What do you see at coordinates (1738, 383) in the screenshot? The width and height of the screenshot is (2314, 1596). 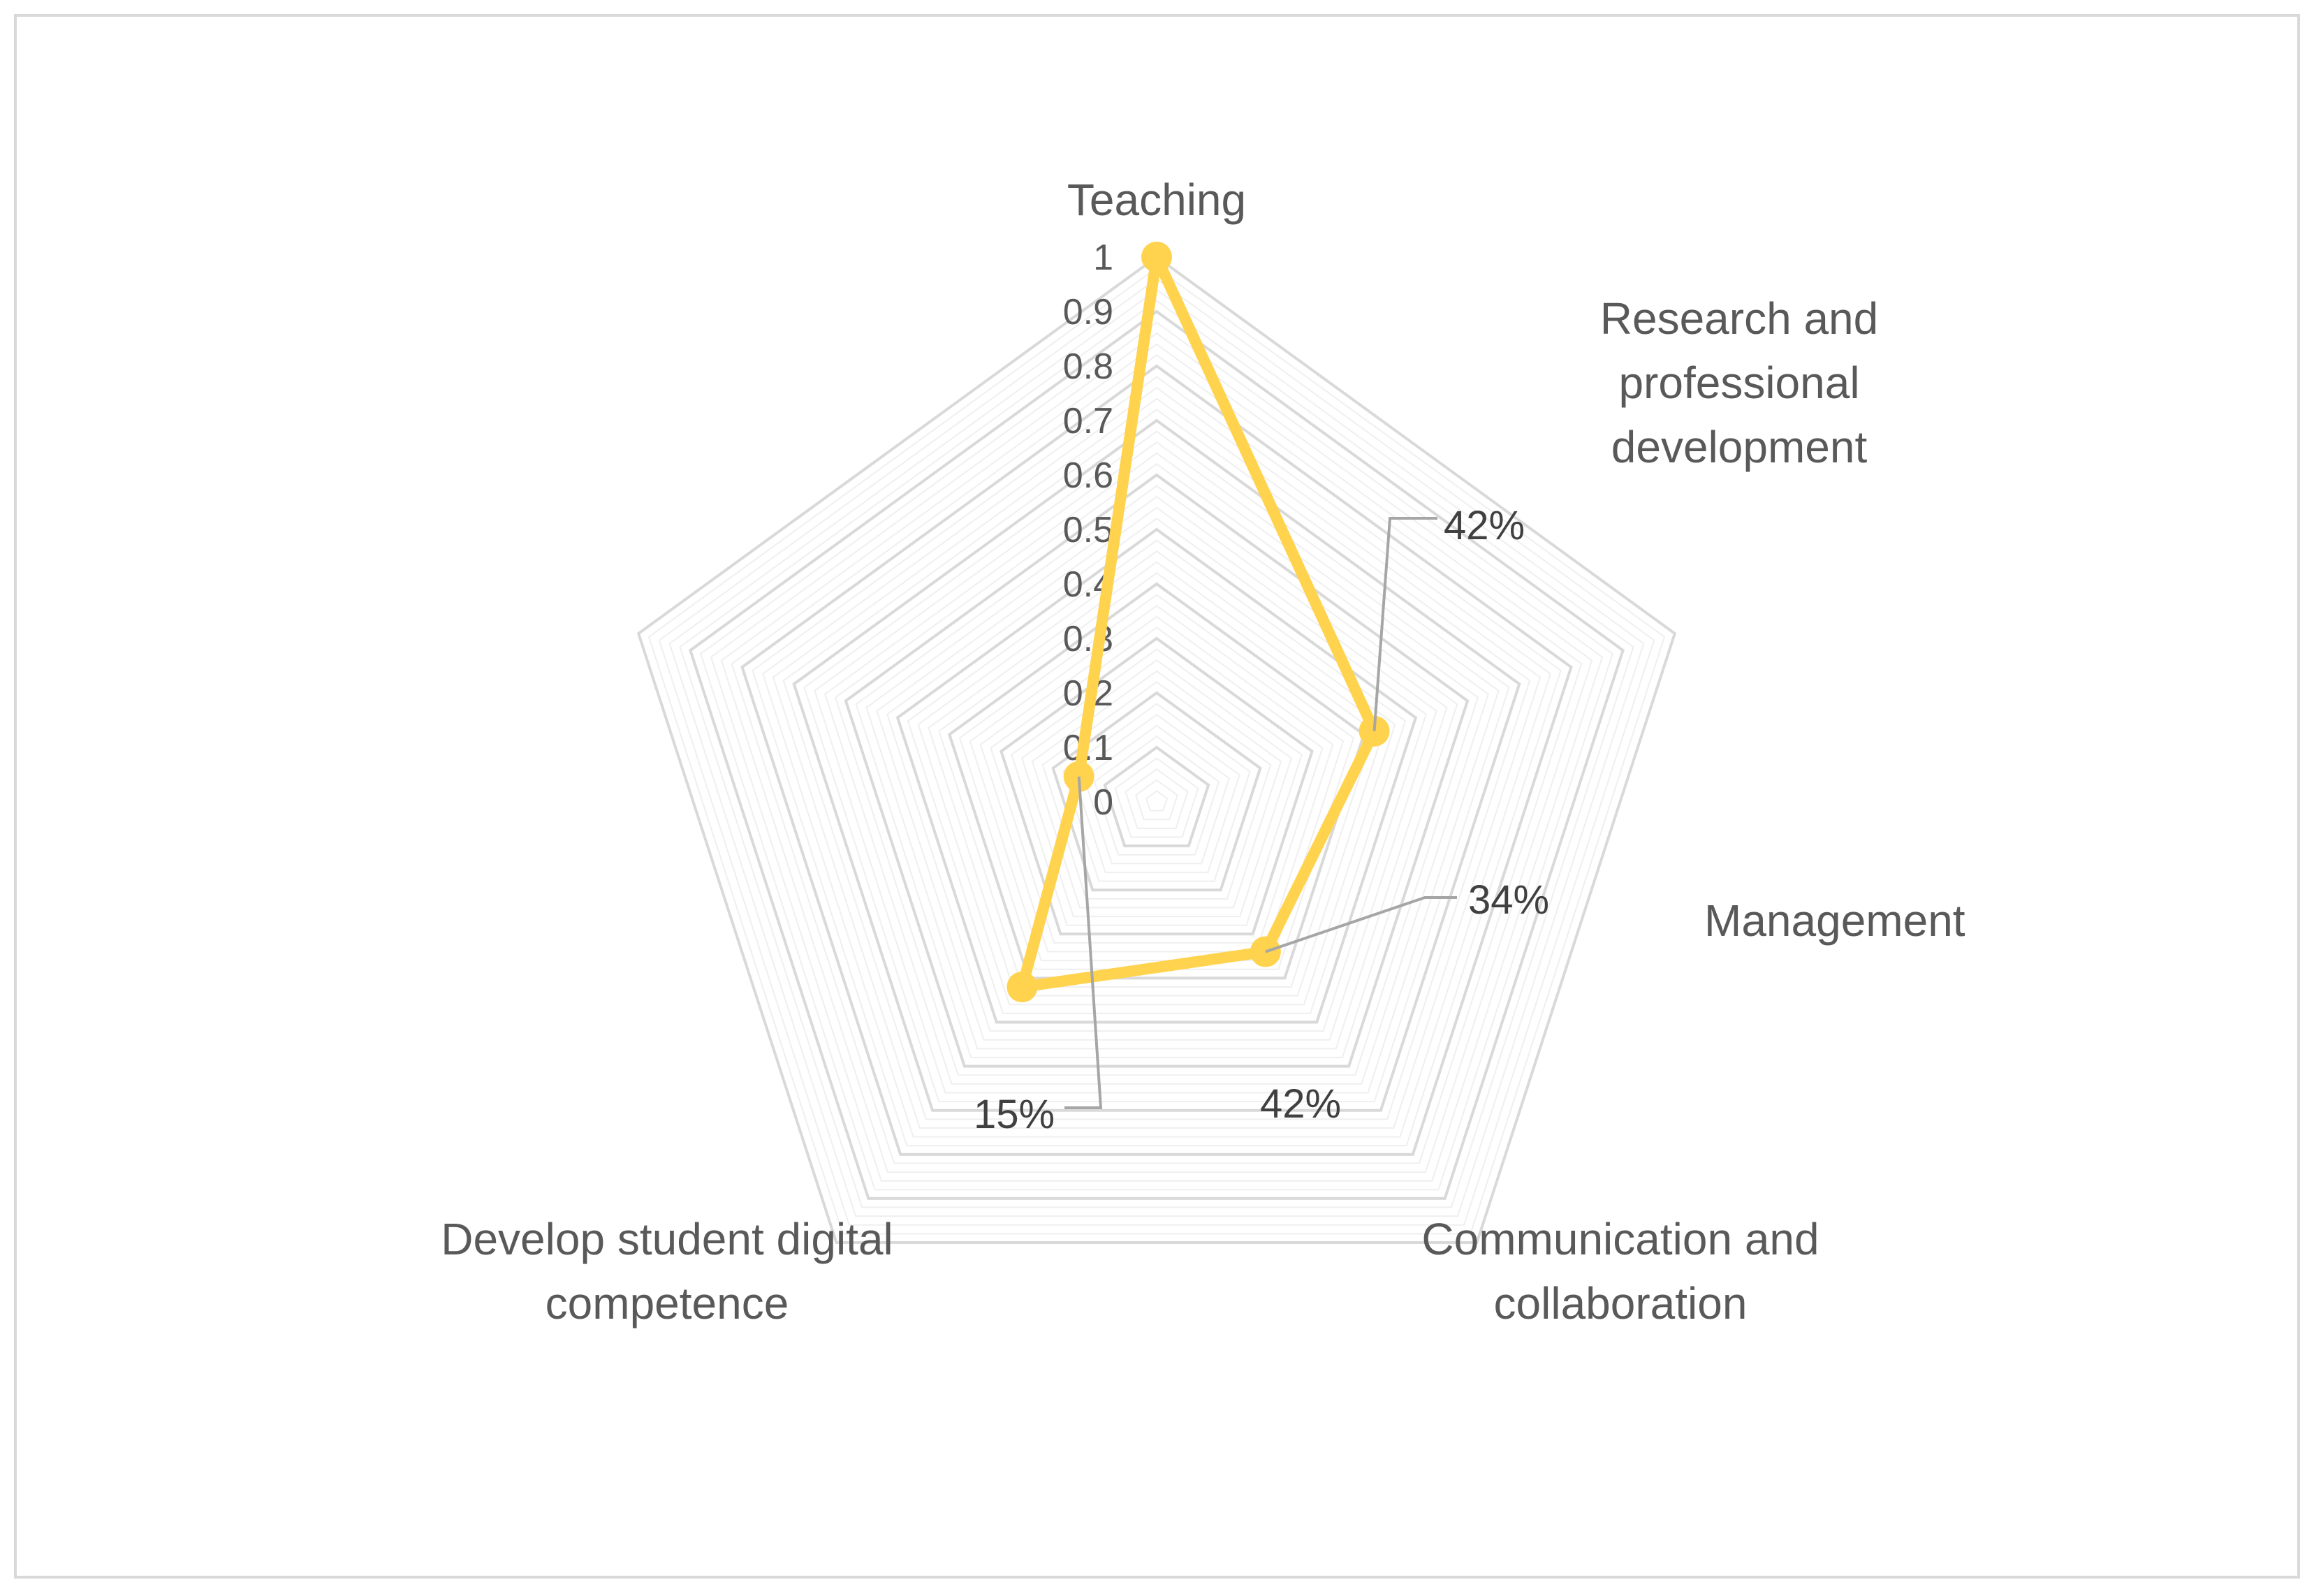 I see `category-label: professional` at bounding box center [1738, 383].